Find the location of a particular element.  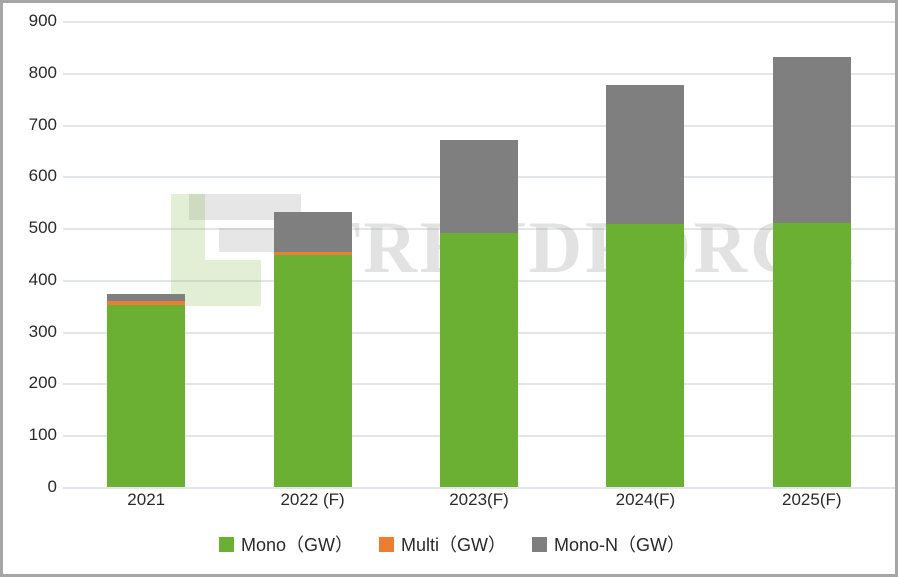

x-axis-tick-label: 2023(F) is located at coordinates (479, 499).